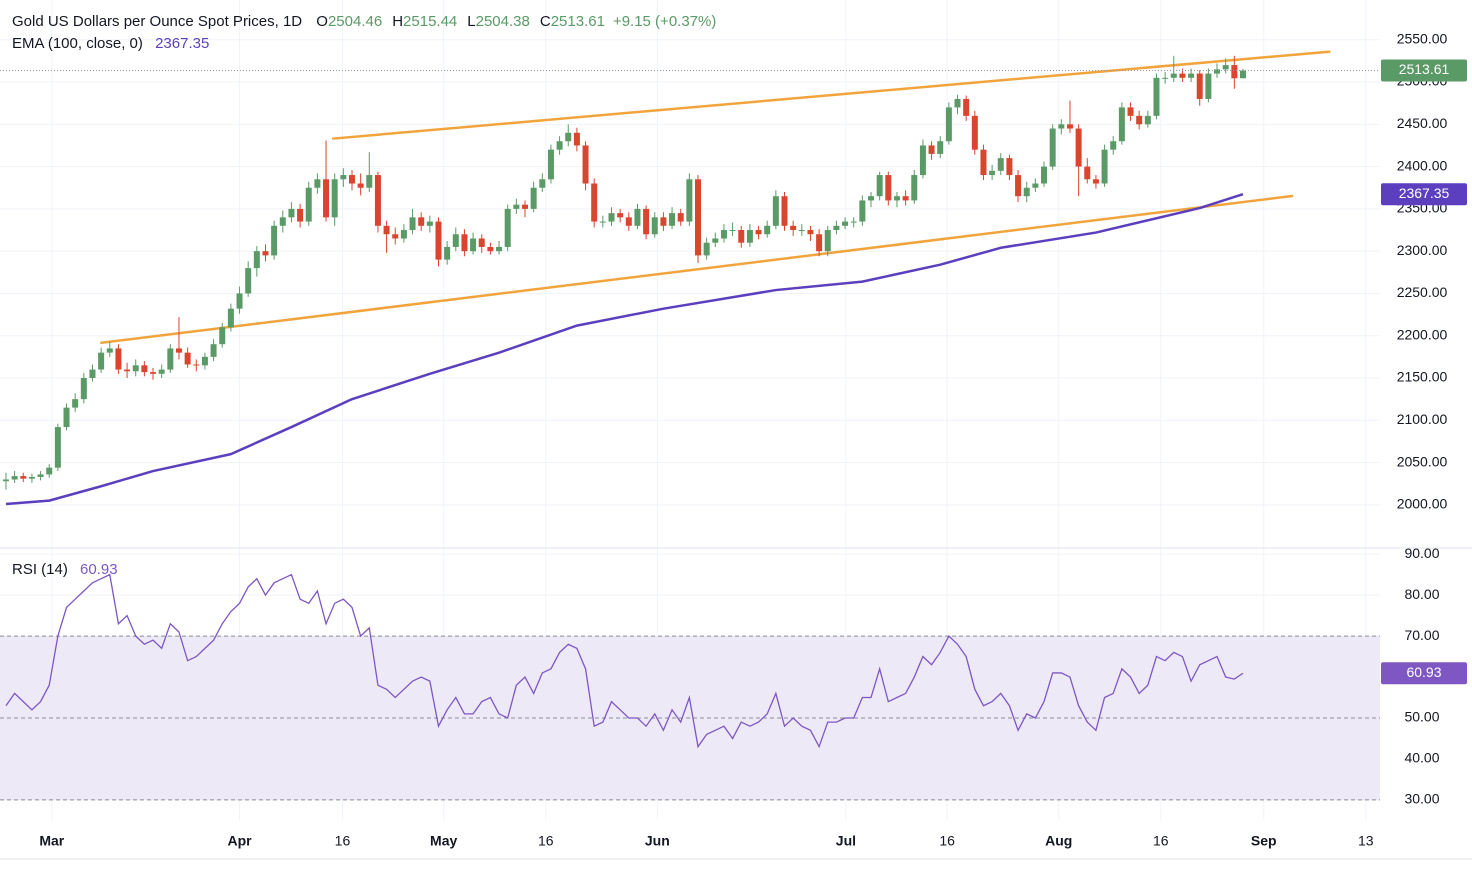 The width and height of the screenshot is (1472, 874). What do you see at coordinates (1421, 594) in the screenshot?
I see `y-tick-label: 80.00` at bounding box center [1421, 594].